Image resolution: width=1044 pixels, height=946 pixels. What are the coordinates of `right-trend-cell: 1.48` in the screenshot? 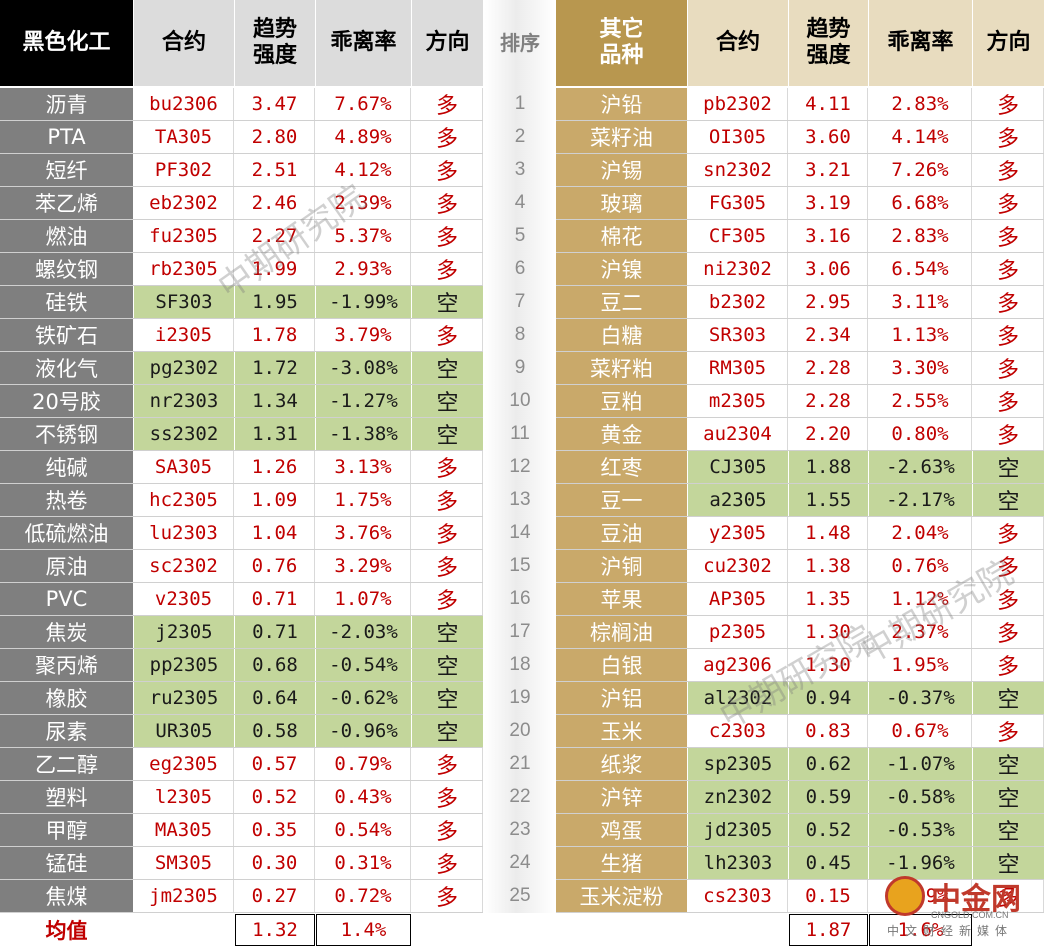 It's located at (828, 533).